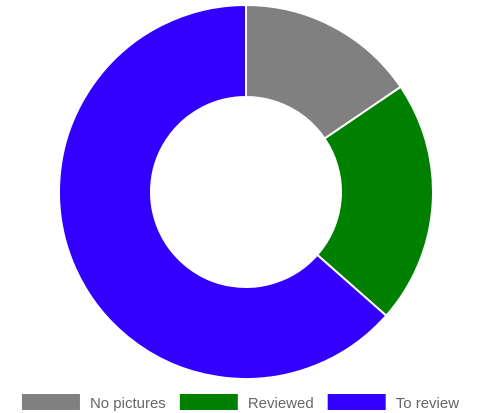 The width and height of the screenshot is (481, 413). Describe the element at coordinates (50, 402) in the screenshot. I see `legend-swatch-no-pictures` at that location.